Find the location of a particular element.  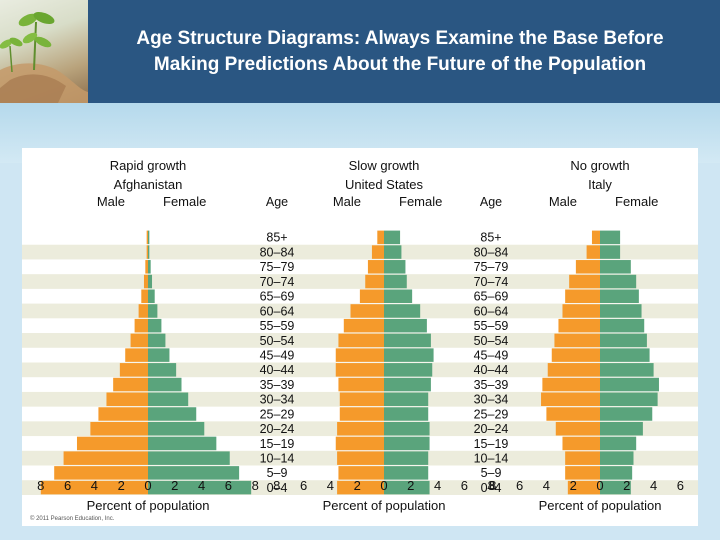

copyright-credit: © 2011 Pearson Education, Inc. is located at coordinates (72, 519).